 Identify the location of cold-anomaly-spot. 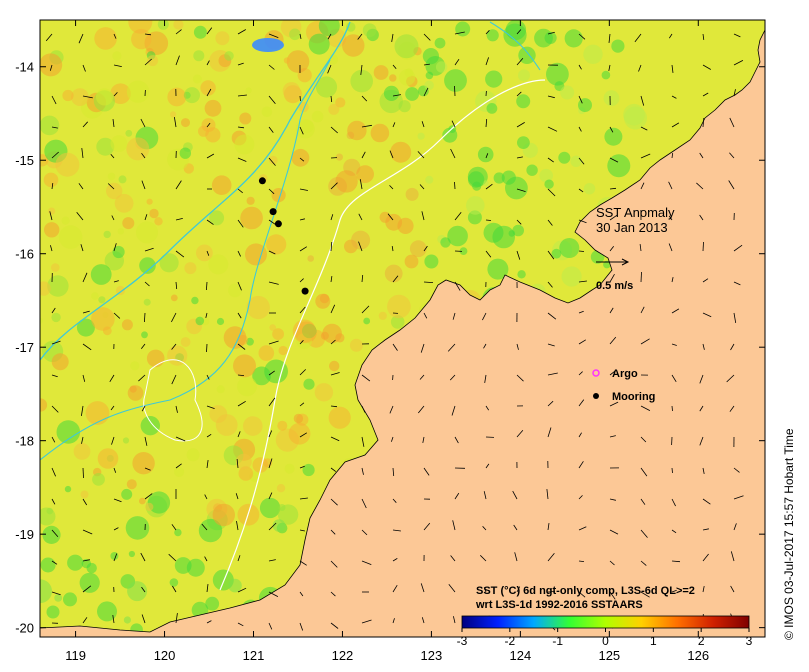
(268, 45).